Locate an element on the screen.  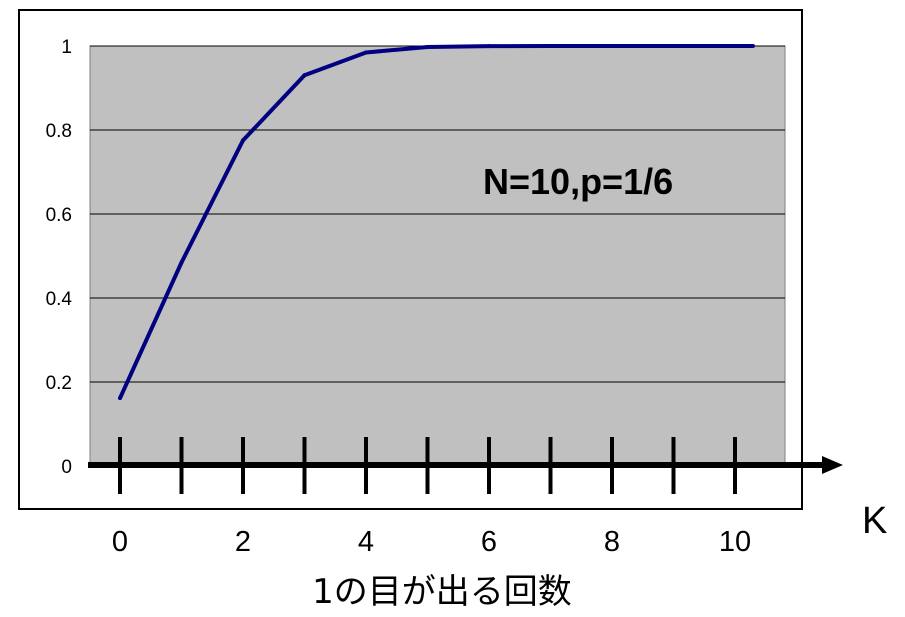
annotation: N=10,p=1/6 is located at coordinates (578, 181).